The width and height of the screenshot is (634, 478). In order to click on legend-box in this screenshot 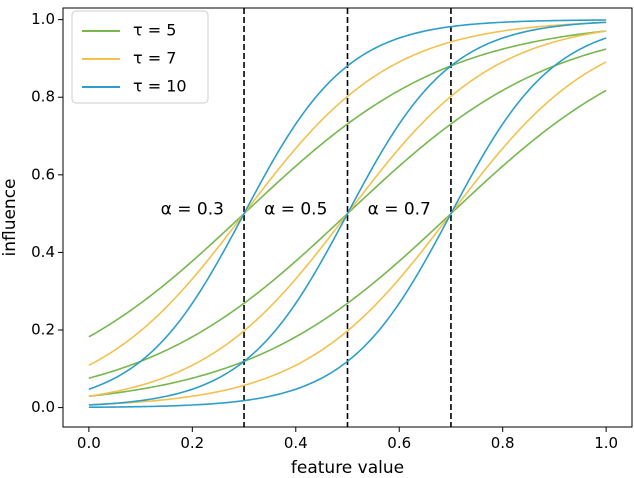, I will do `click(140, 57)`.